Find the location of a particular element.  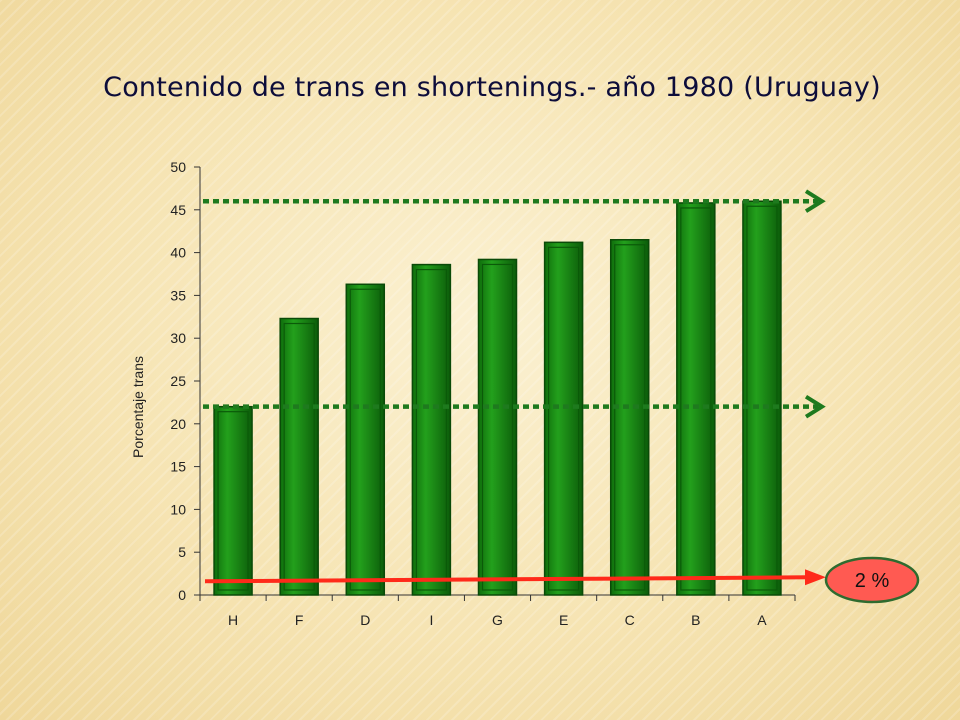

bar-I is located at coordinates (431, 429).